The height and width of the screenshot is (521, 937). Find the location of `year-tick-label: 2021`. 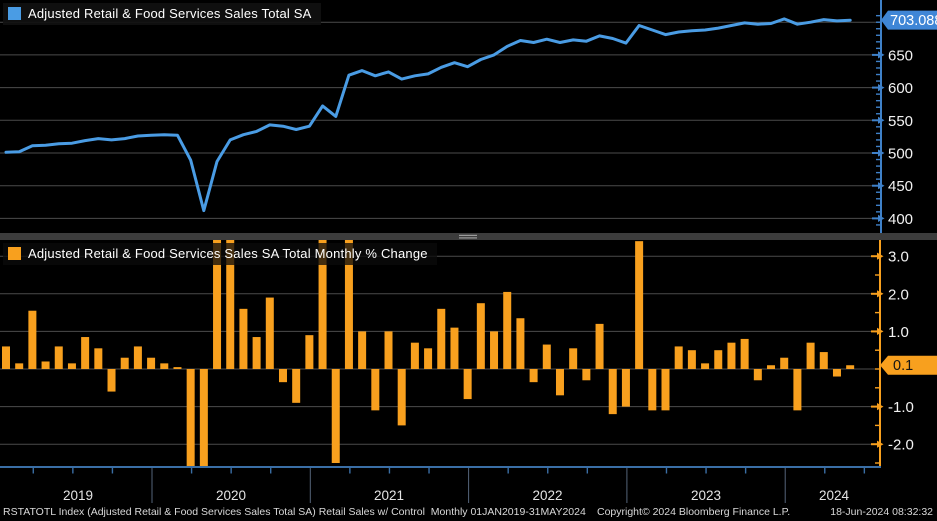

year-tick-label: 2021 is located at coordinates (389, 495).